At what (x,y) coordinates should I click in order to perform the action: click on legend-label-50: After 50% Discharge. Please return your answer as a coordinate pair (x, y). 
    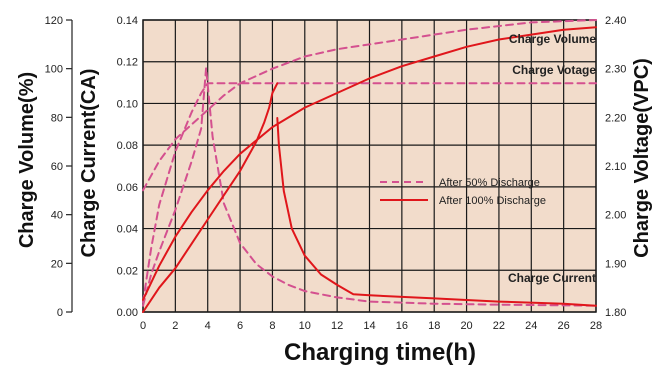
    Looking at the image, I should click on (489, 183).